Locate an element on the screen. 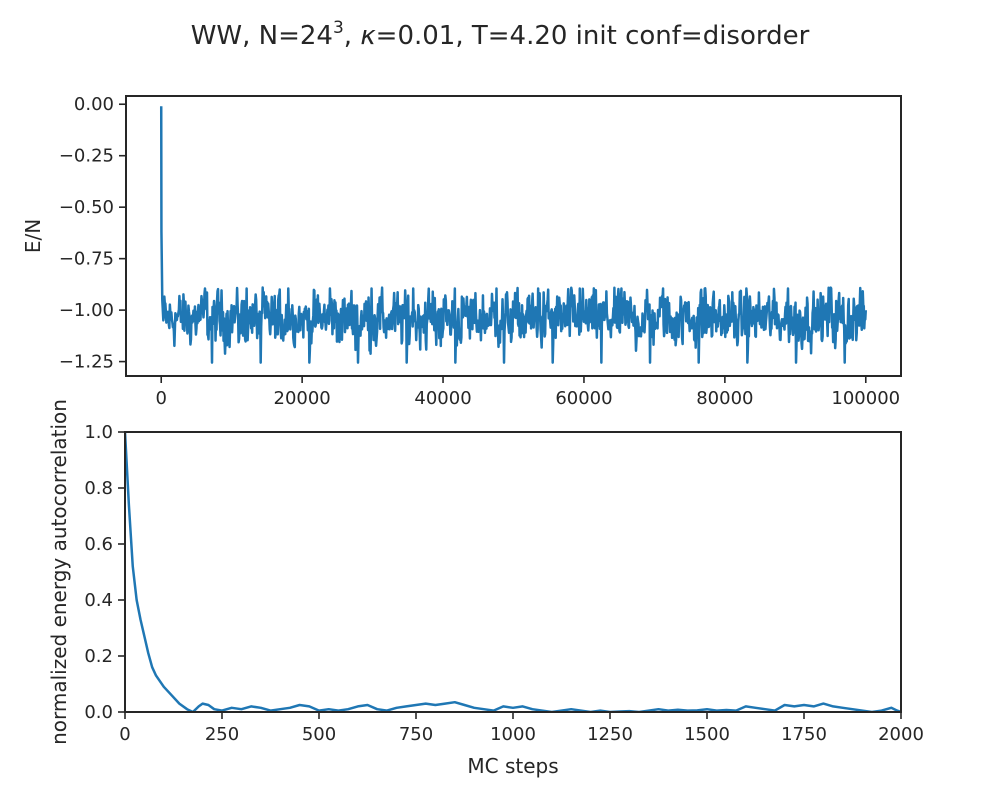 The width and height of the screenshot is (1000, 800). x-tick-label: 1750 is located at coordinates (804, 734).